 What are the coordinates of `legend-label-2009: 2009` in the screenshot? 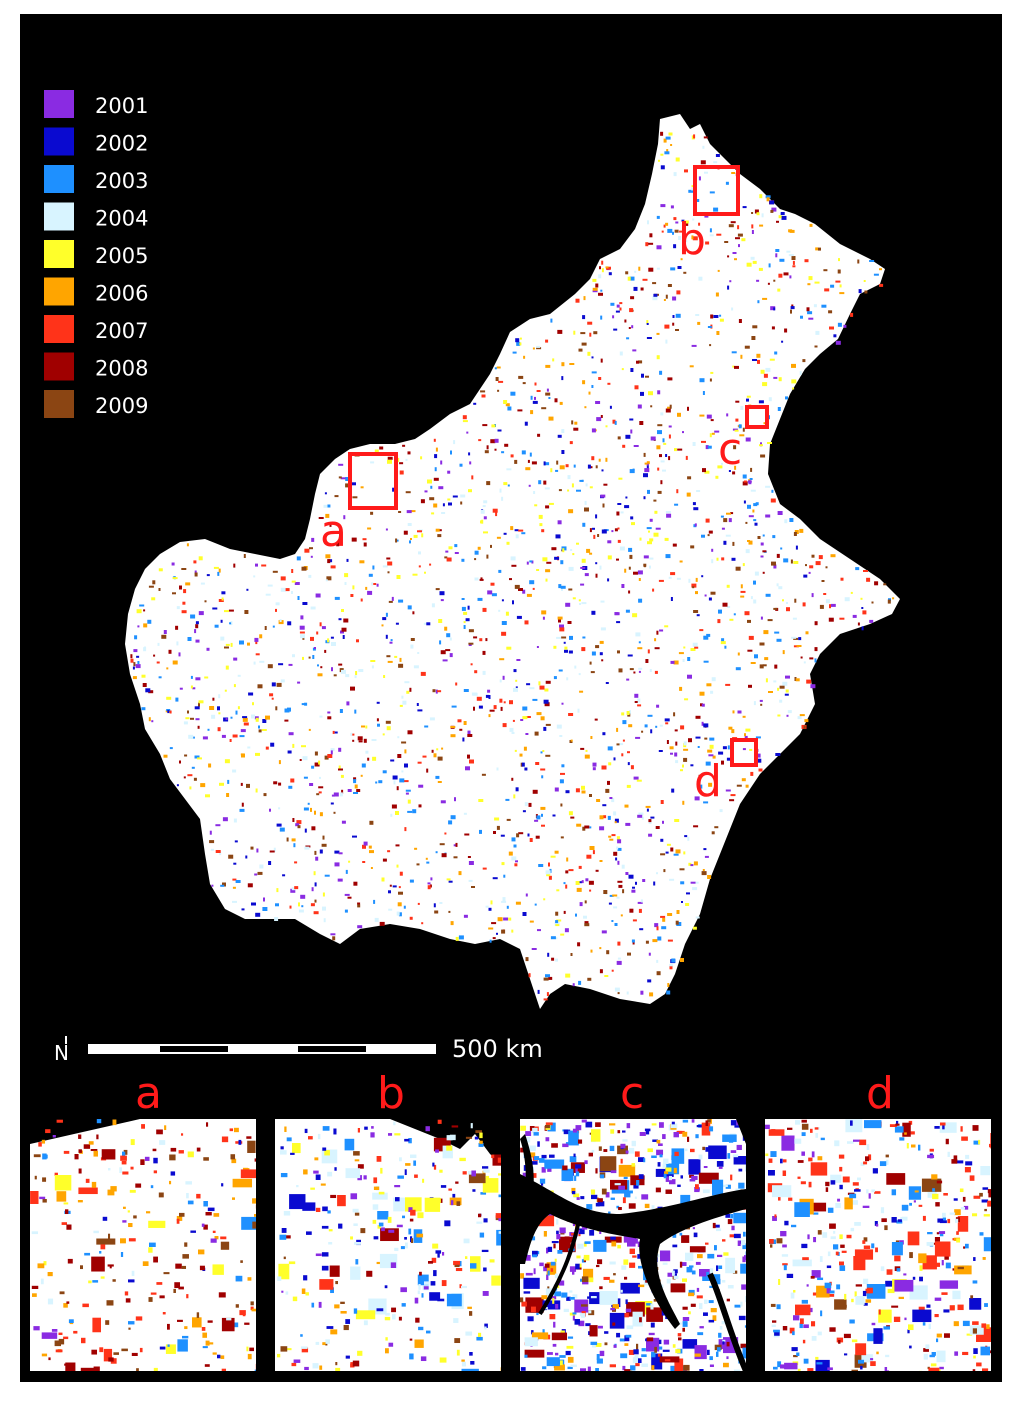 It's located at (121, 406).